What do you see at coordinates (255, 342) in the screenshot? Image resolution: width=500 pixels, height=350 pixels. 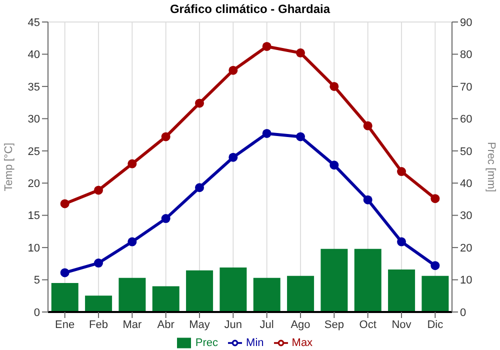 I see `legend-label: Min` at bounding box center [255, 342].